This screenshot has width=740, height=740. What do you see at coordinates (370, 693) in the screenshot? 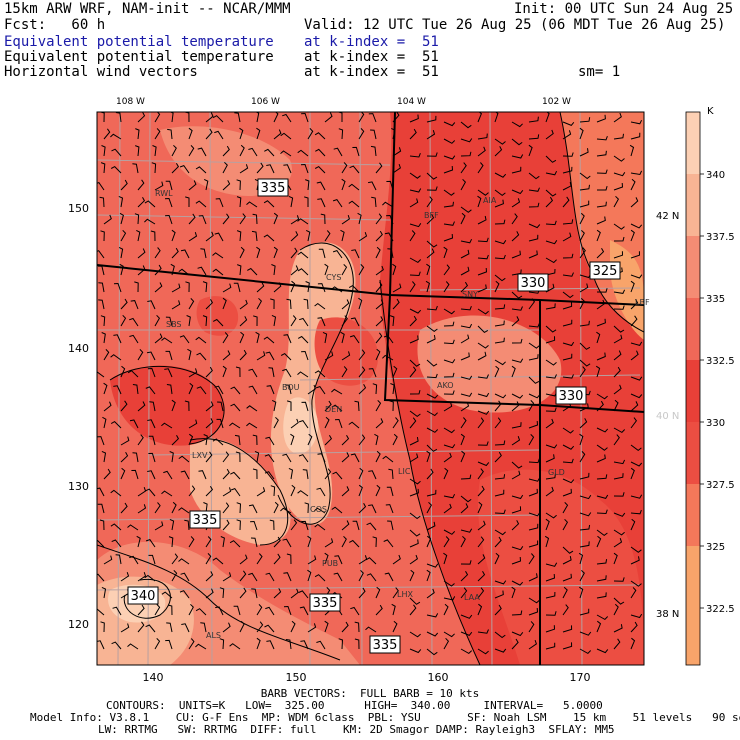
I see `barb-legend: BARB VECTORS: FULL BARB = 10 kts` at bounding box center [370, 693].